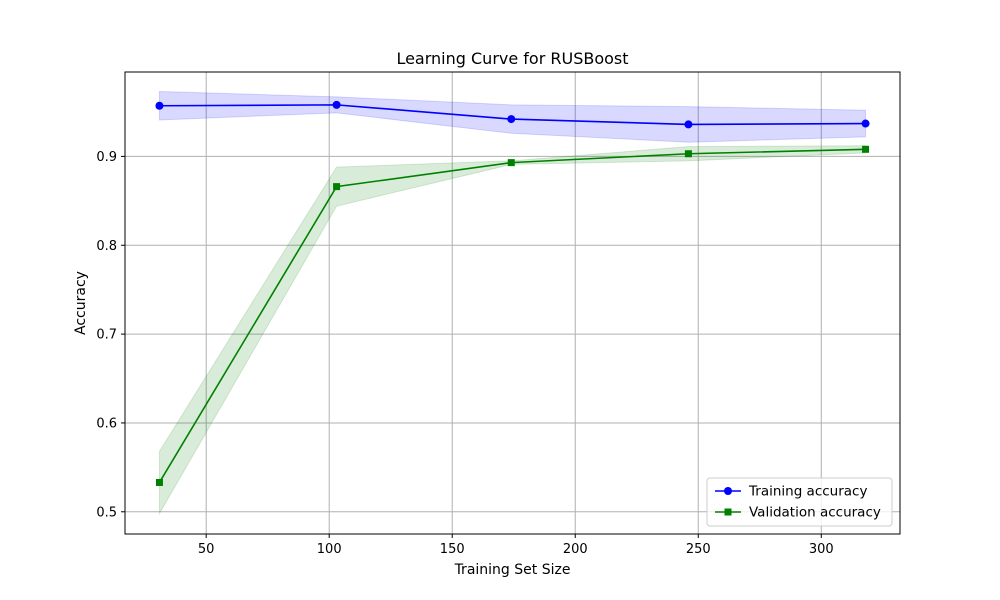 Image resolution: width=1000 pixels, height=600 pixels. What do you see at coordinates (106, 246) in the screenshot?
I see `y-tick-label: 0.8` at bounding box center [106, 246].